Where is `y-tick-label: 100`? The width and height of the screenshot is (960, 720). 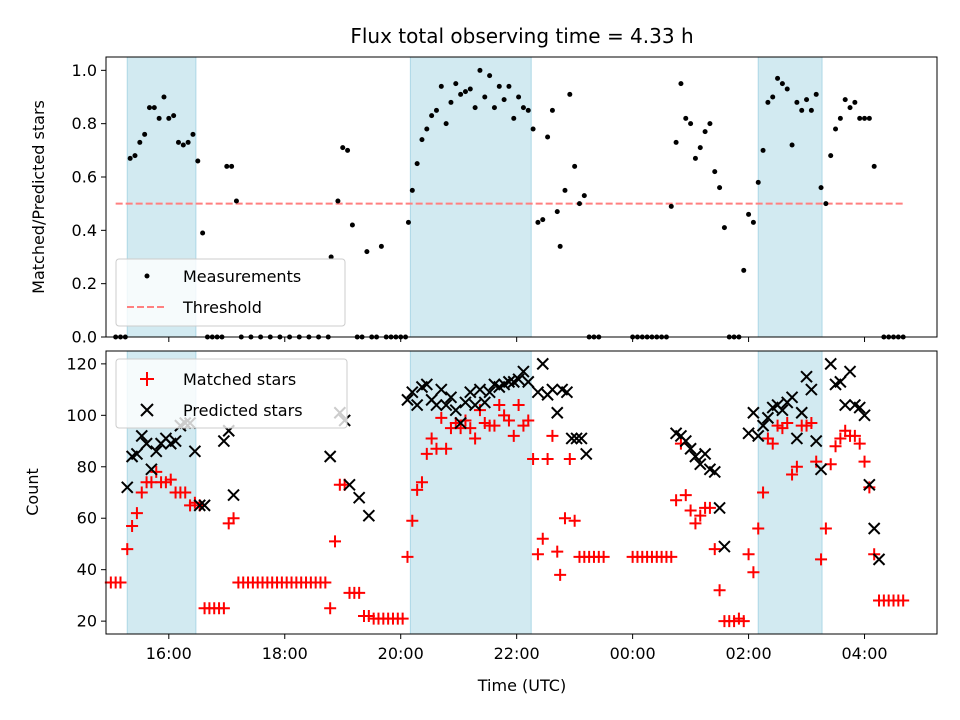
y-tick-label: 100 is located at coordinates (81, 415).